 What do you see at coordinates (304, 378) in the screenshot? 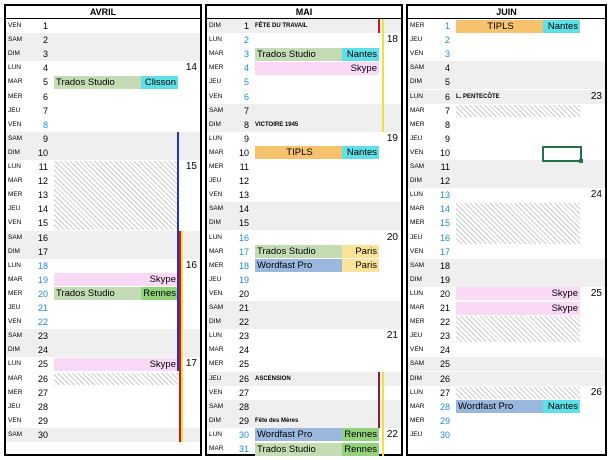
I see `day-row: JEU 26 ASCENSION` at bounding box center [304, 378].